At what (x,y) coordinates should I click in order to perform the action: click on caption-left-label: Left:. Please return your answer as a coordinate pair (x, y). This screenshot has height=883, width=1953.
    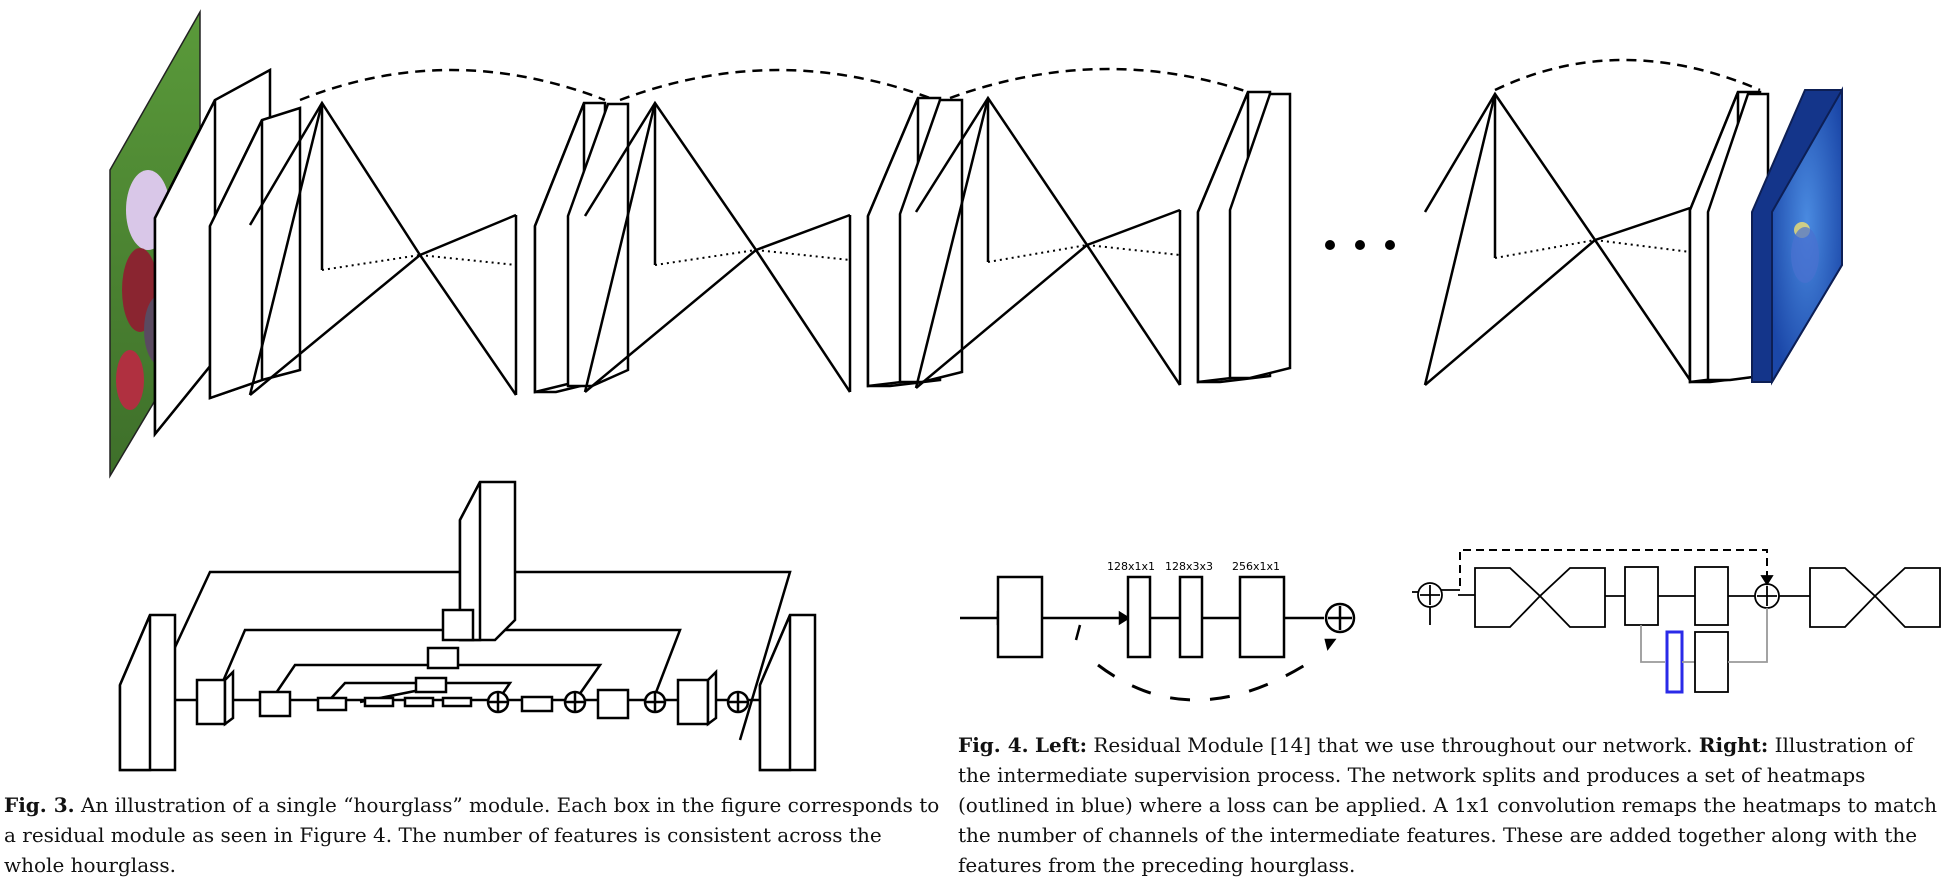
    Looking at the image, I should click on (1060, 745).